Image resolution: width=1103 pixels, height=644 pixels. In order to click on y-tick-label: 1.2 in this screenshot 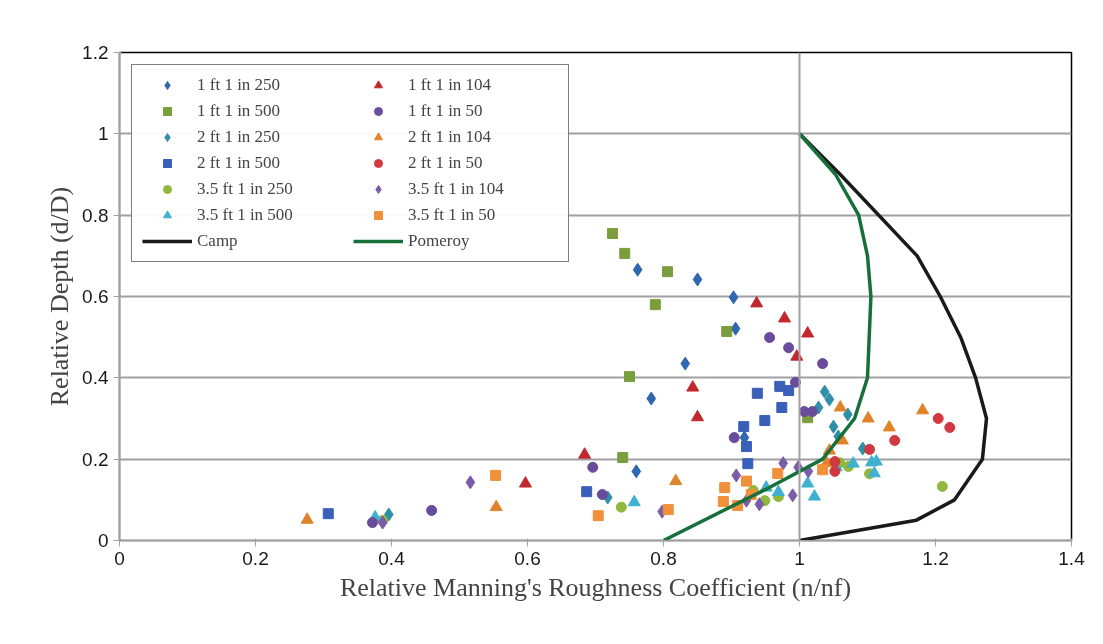, I will do `click(95, 52)`.